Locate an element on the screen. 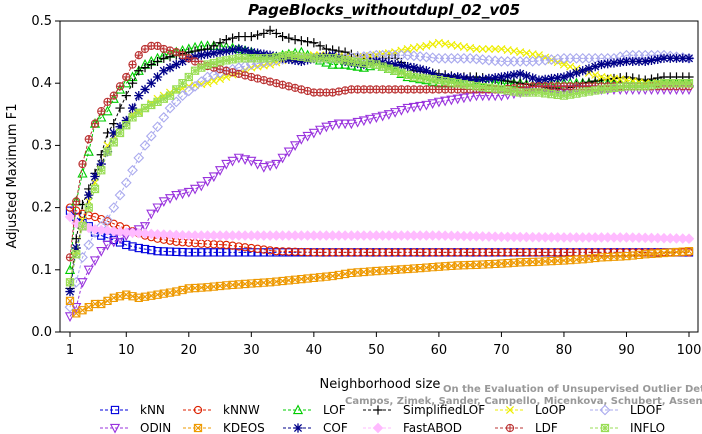 Image resolution: width=702 pixels, height=434 pixels. legend-item-knnw: kNNW is located at coordinates (221, 410).